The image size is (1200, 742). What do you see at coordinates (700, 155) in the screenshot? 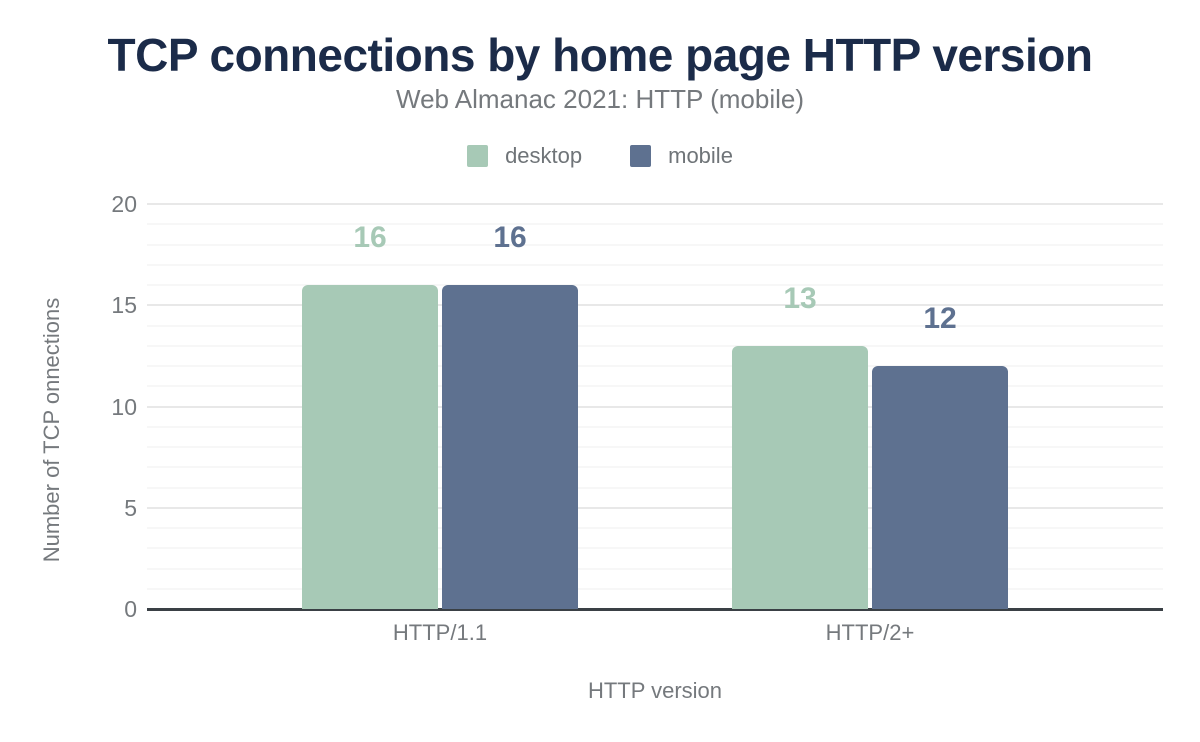
I see `legend-label-mobile: mobile` at bounding box center [700, 155].